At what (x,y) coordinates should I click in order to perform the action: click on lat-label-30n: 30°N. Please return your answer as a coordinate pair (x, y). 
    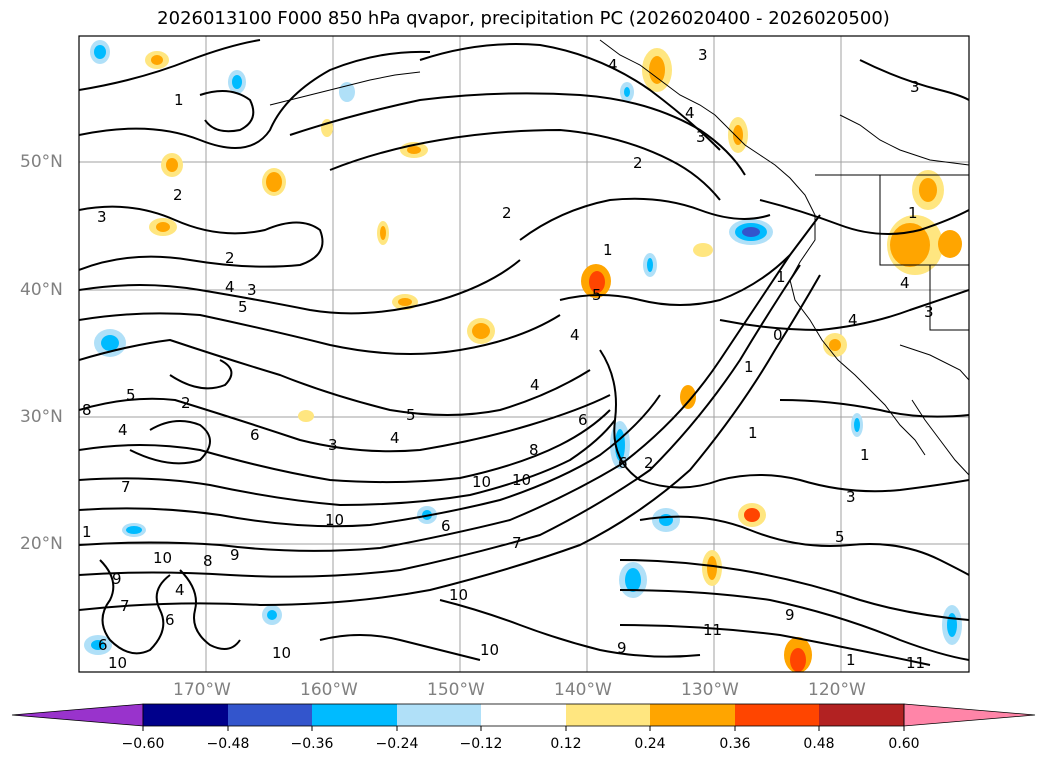
    Looking at the image, I should click on (41, 417).